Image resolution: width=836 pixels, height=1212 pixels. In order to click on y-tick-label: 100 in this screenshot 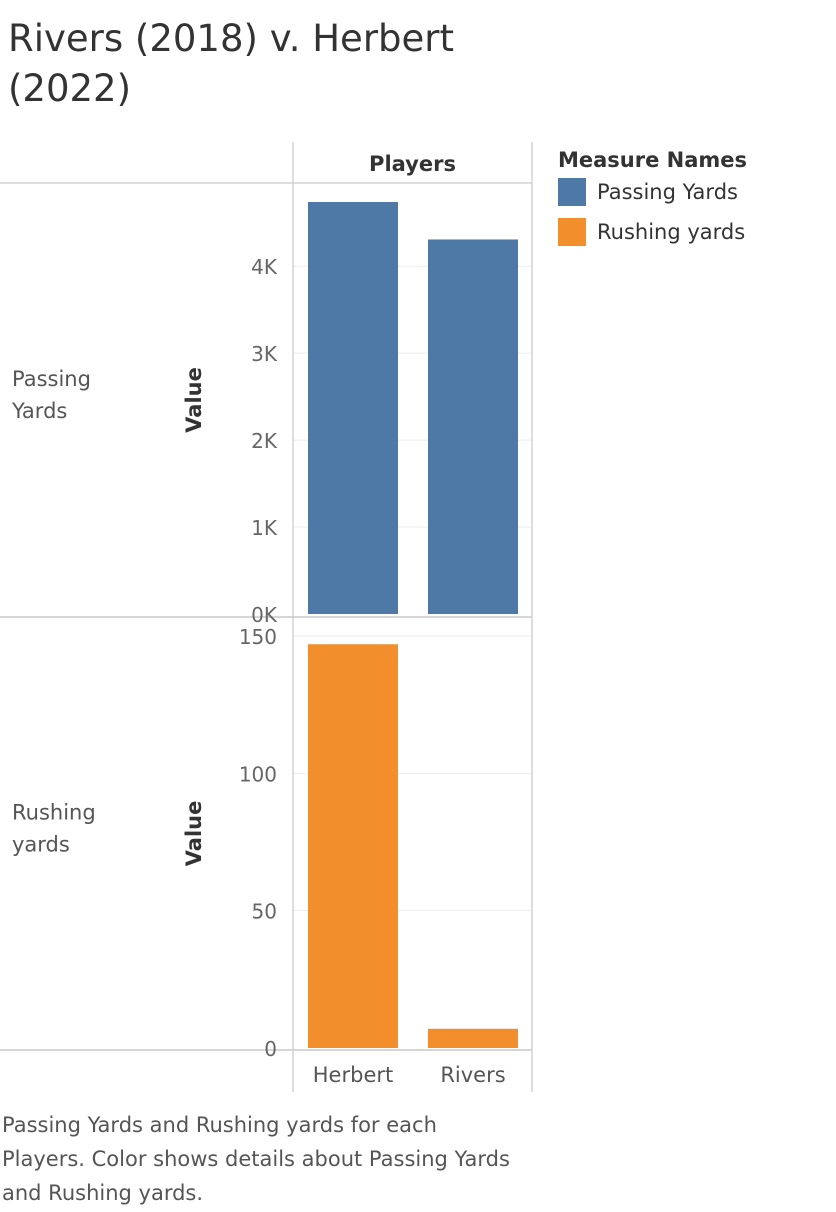, I will do `click(258, 774)`.